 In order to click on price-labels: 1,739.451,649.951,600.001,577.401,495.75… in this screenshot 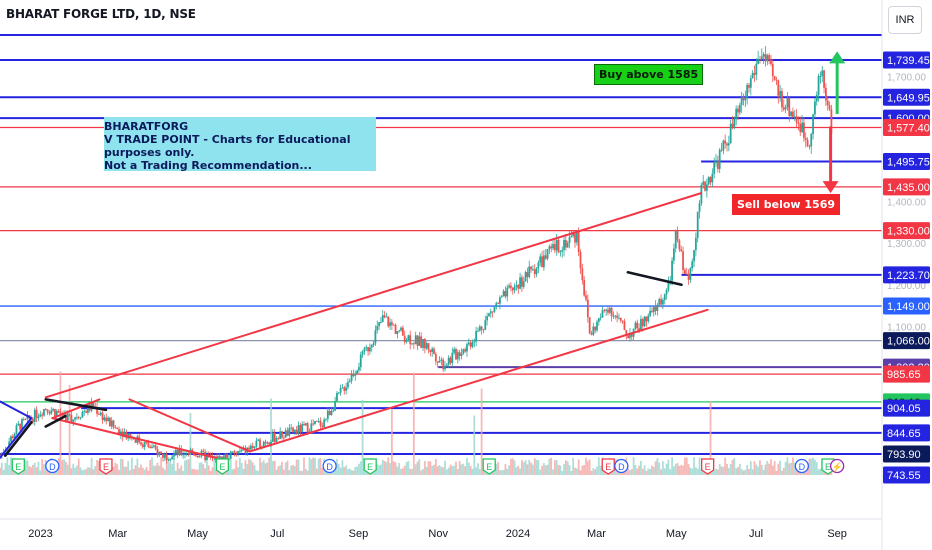, I will do `click(906, 267)`.